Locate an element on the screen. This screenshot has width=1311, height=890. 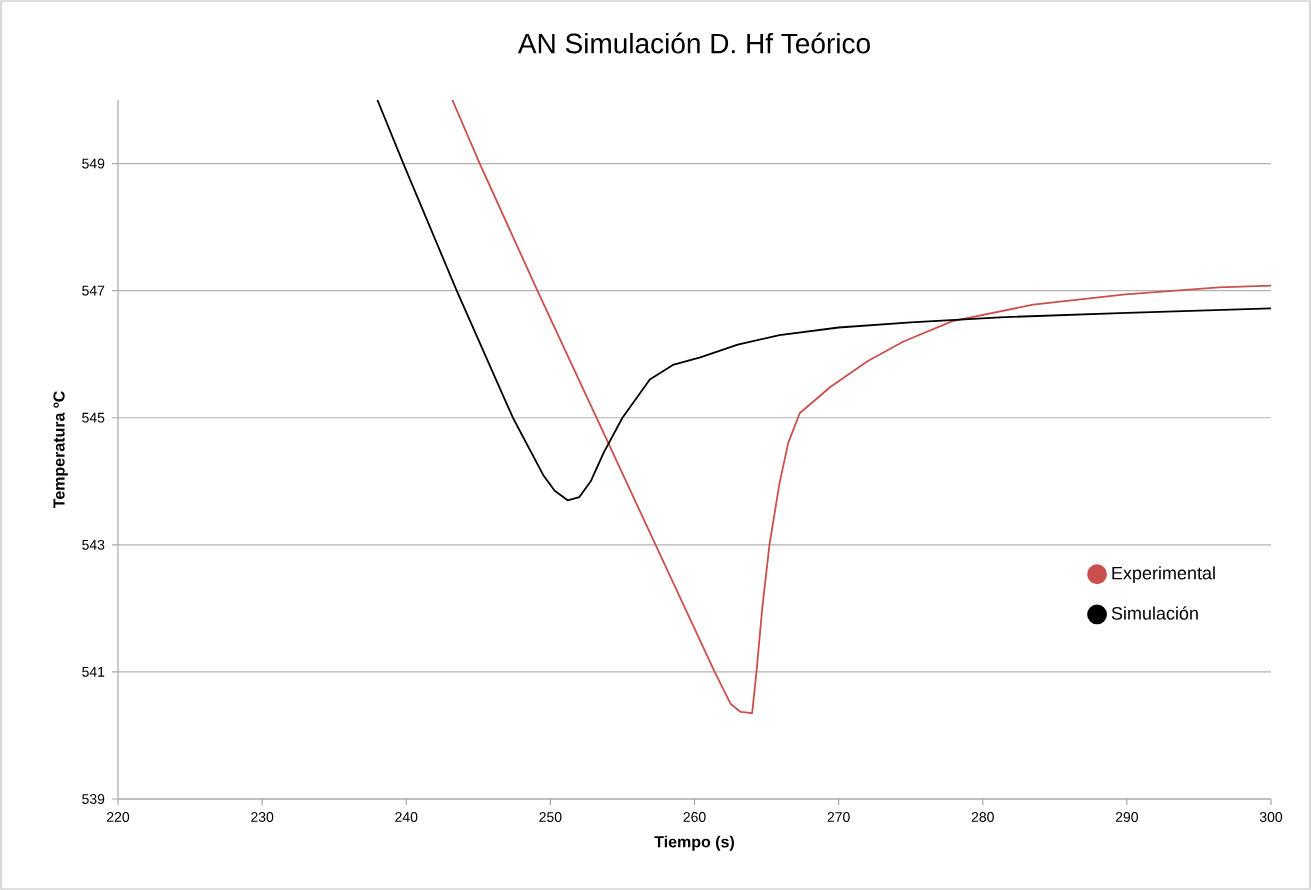
x-tick-label: 270 is located at coordinates (838, 817).